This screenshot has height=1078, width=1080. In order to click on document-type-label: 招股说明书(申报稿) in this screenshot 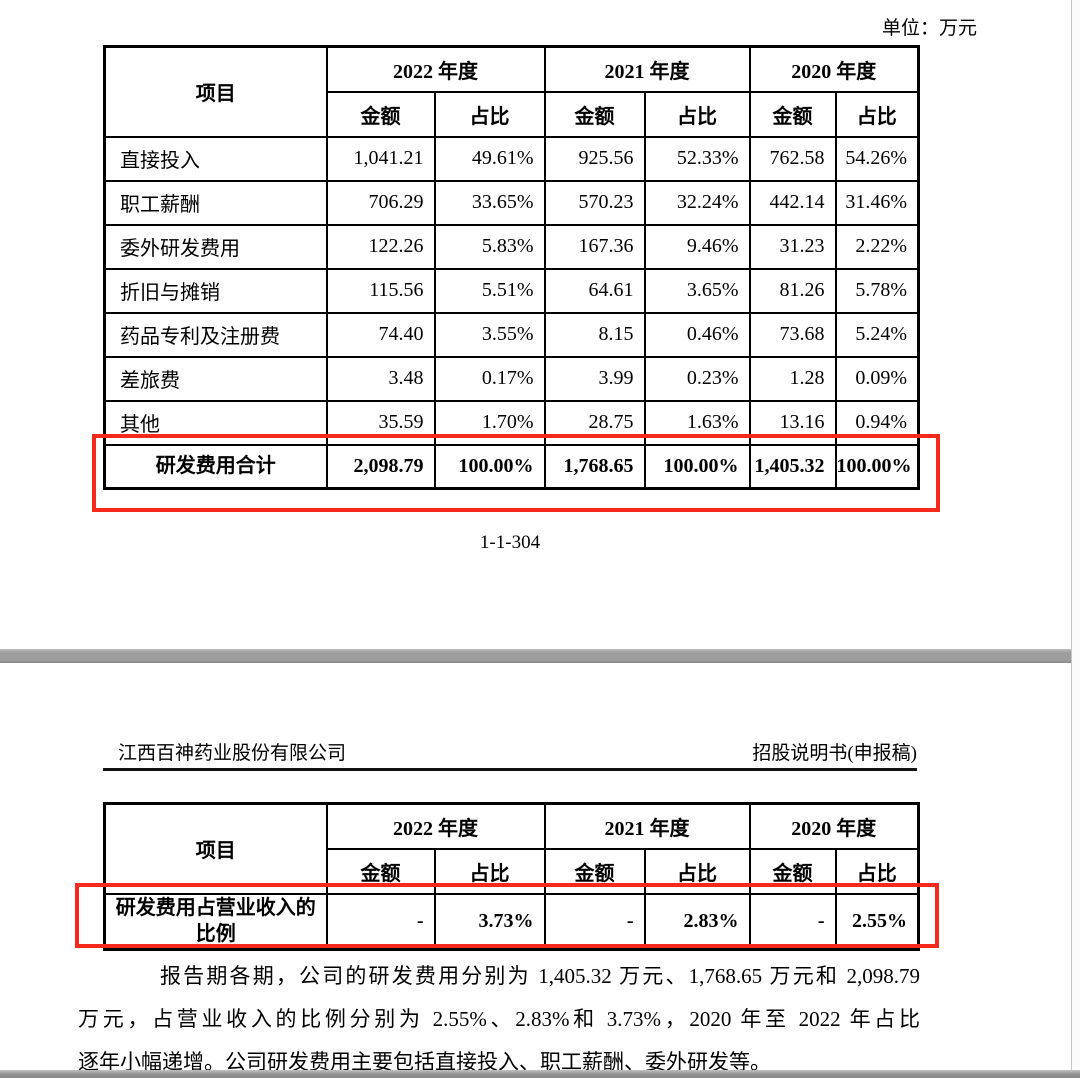, I will do `click(834, 753)`.